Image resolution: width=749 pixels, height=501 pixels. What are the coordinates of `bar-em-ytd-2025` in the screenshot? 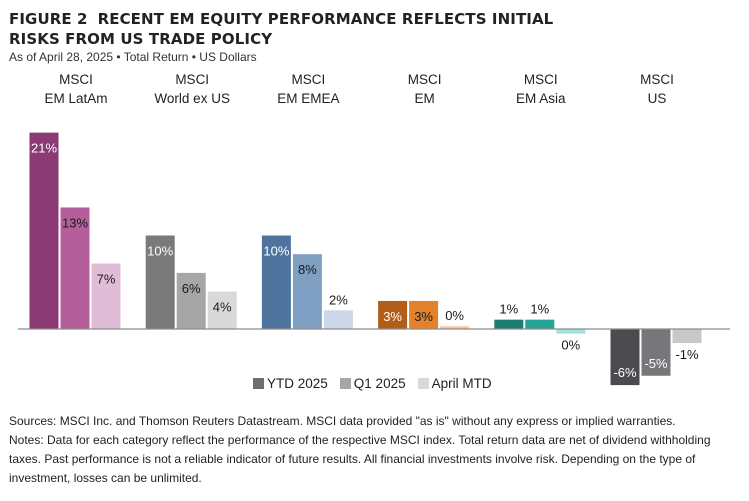 It's located at (393, 314).